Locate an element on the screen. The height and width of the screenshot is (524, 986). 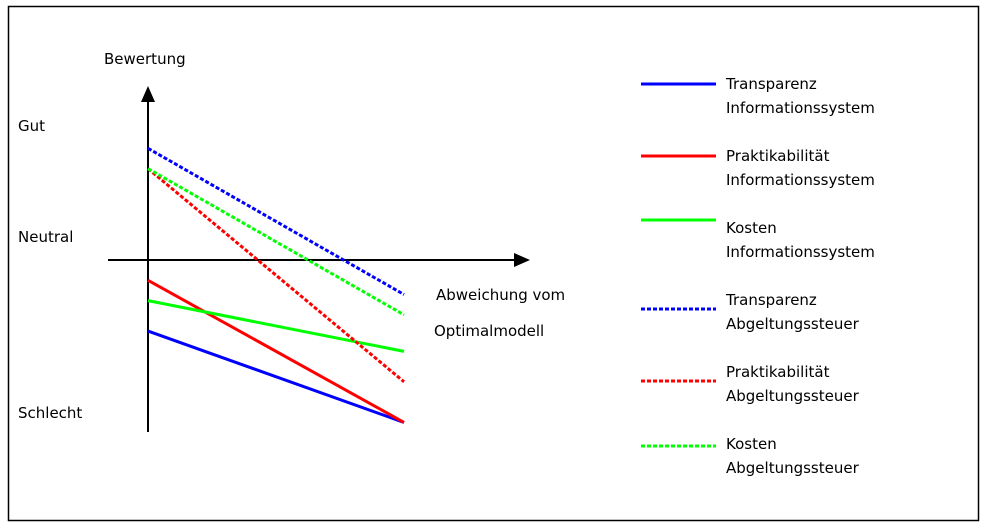
series-line-transparenz-abgeltungssteuer is located at coordinates (276, 221).